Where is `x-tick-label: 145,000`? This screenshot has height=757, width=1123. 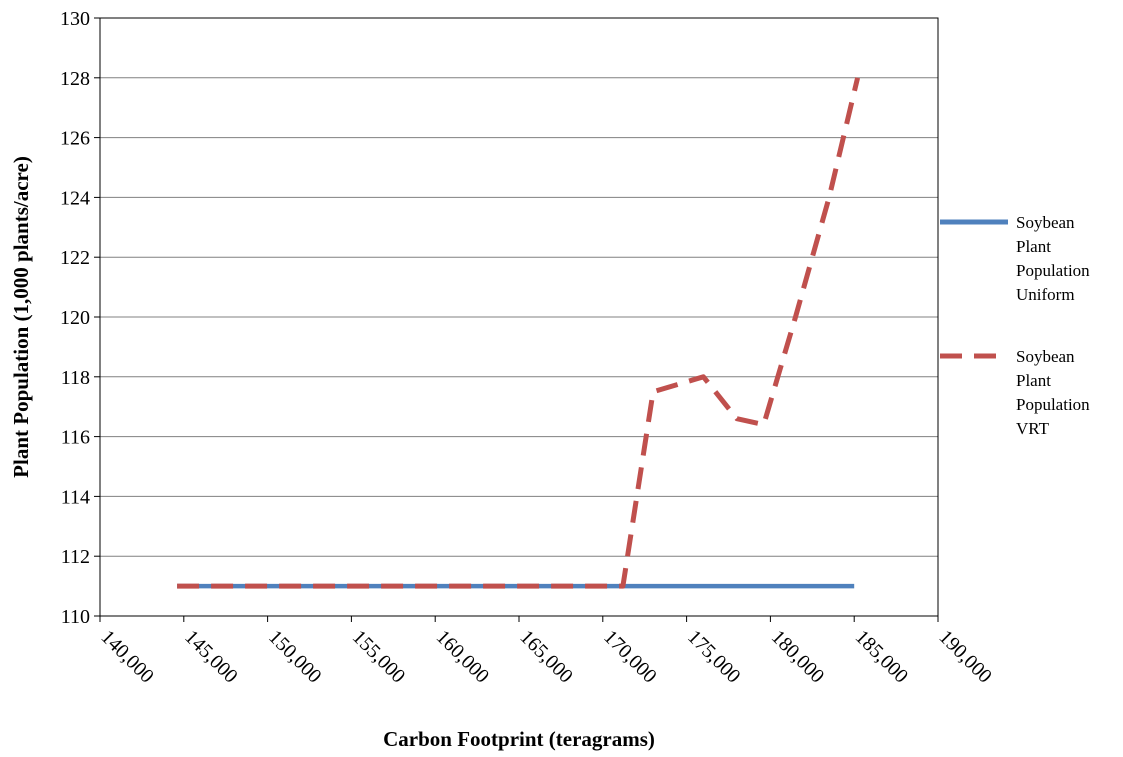 x-tick-label: 145,000 is located at coordinates (211, 657).